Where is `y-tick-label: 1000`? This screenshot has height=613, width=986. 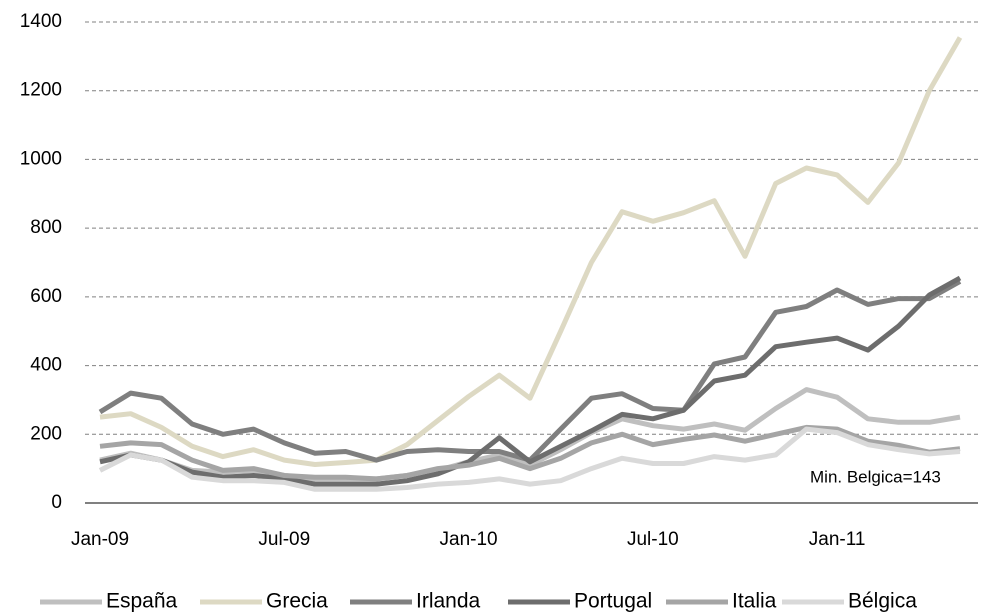 y-tick-label: 1000 is located at coordinates (41, 158).